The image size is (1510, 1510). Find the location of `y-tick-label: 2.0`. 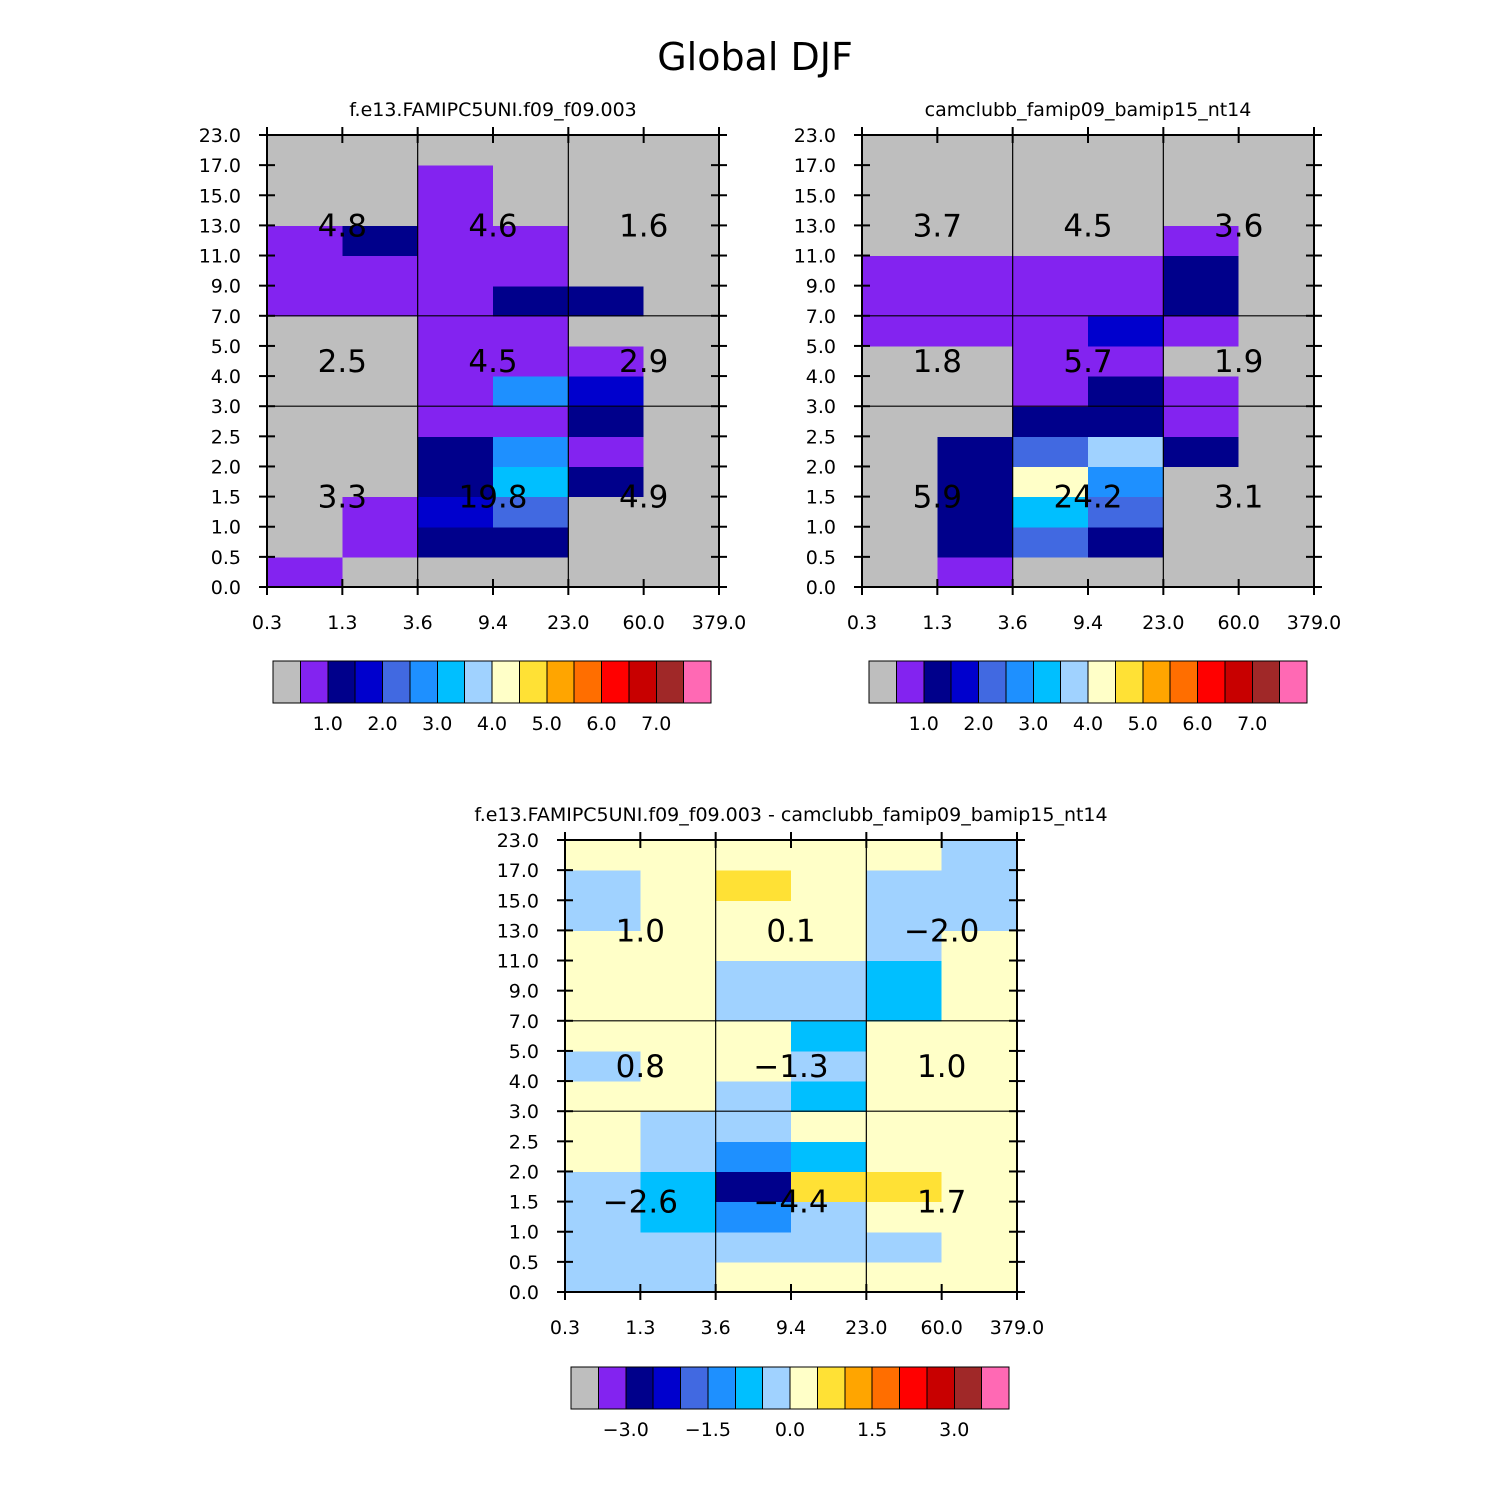

y-tick-label: 2.0 is located at coordinates (226, 467).